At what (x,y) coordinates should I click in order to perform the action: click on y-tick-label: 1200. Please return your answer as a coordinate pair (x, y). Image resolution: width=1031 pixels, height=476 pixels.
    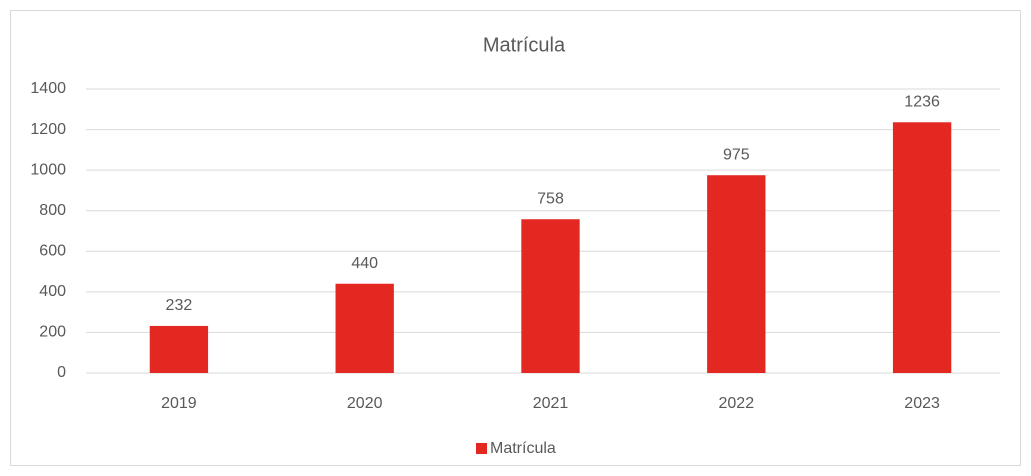
    Looking at the image, I should click on (48, 129).